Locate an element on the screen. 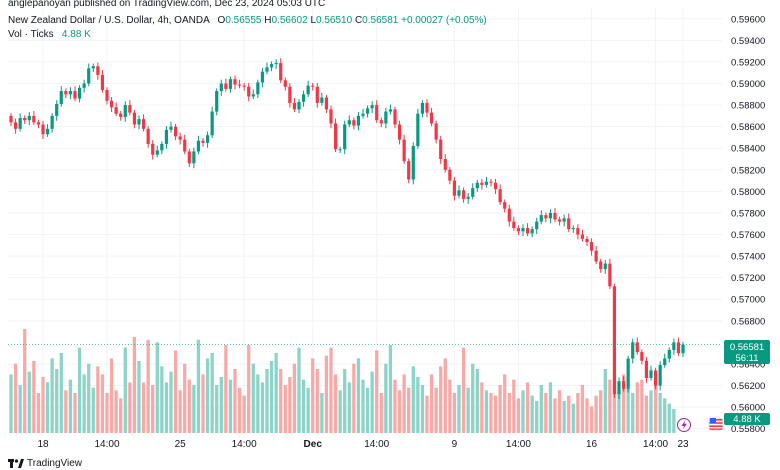 The image size is (780, 470). low-value: 0.56510 is located at coordinates (334, 20).